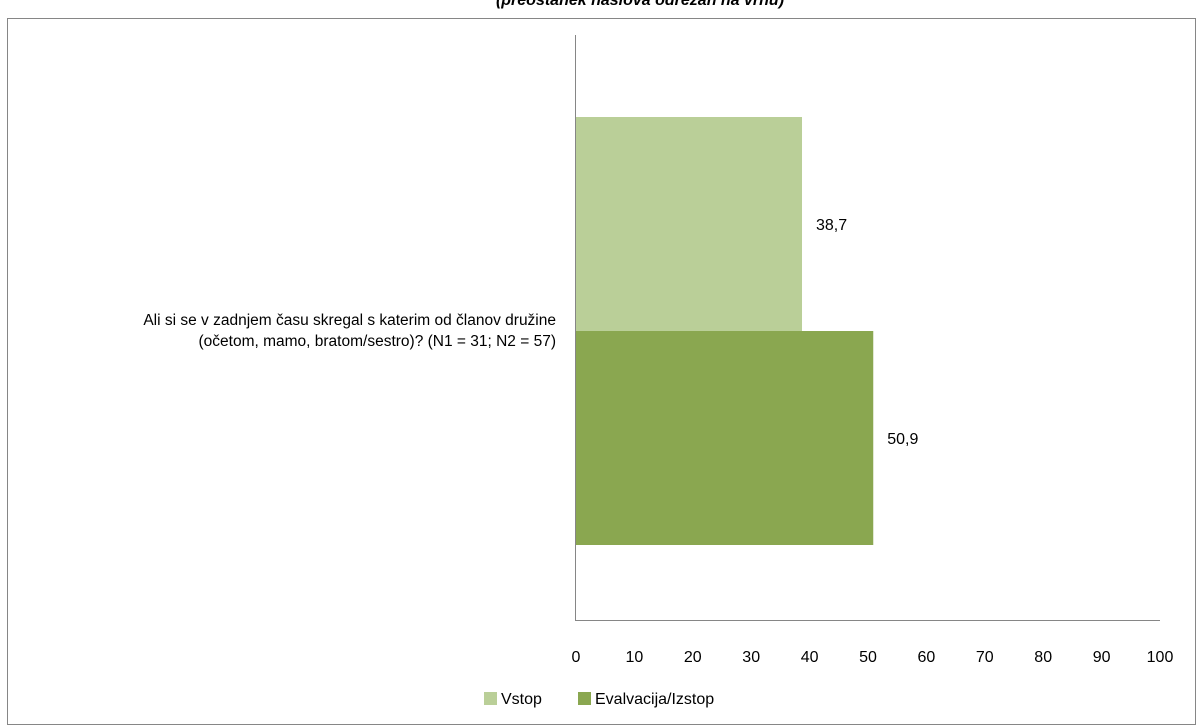 The image size is (1201, 726). What do you see at coordinates (576, 657) in the screenshot?
I see `x-tick-label: 0` at bounding box center [576, 657].